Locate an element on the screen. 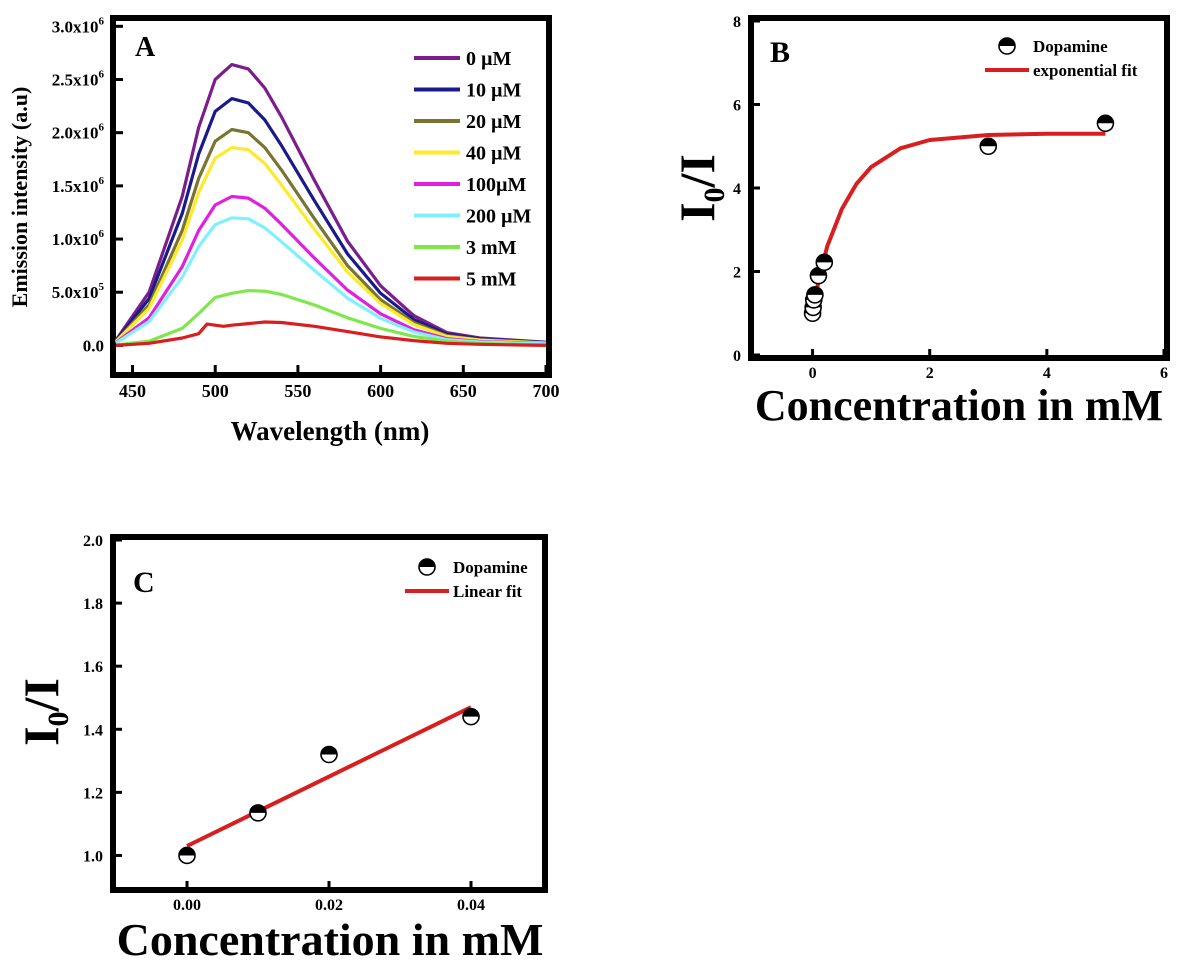 This screenshot has width=1184, height=962. panel-c-label: C is located at coordinates (144, 582).